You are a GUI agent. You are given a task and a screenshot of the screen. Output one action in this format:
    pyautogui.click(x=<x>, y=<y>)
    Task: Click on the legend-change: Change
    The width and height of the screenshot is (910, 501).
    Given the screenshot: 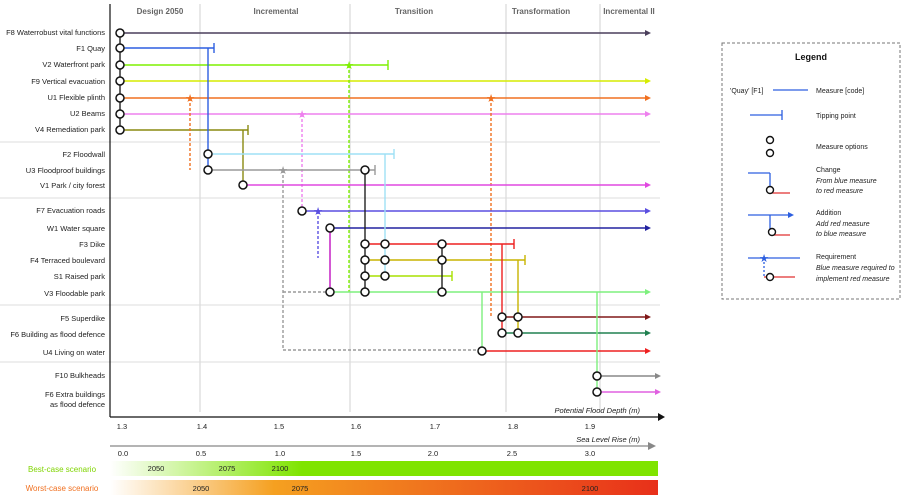 What is the action you would take?
    pyautogui.click(x=828, y=170)
    